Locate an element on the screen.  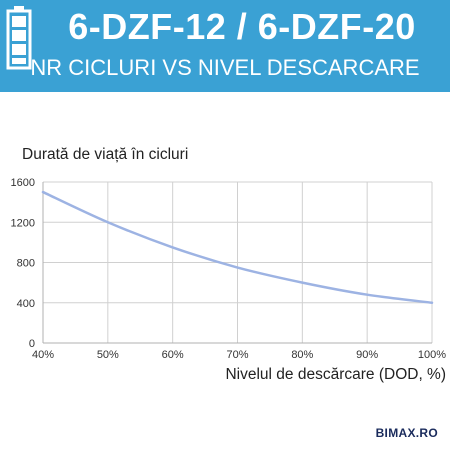
x-tick-label: 50% is located at coordinates (108, 355).